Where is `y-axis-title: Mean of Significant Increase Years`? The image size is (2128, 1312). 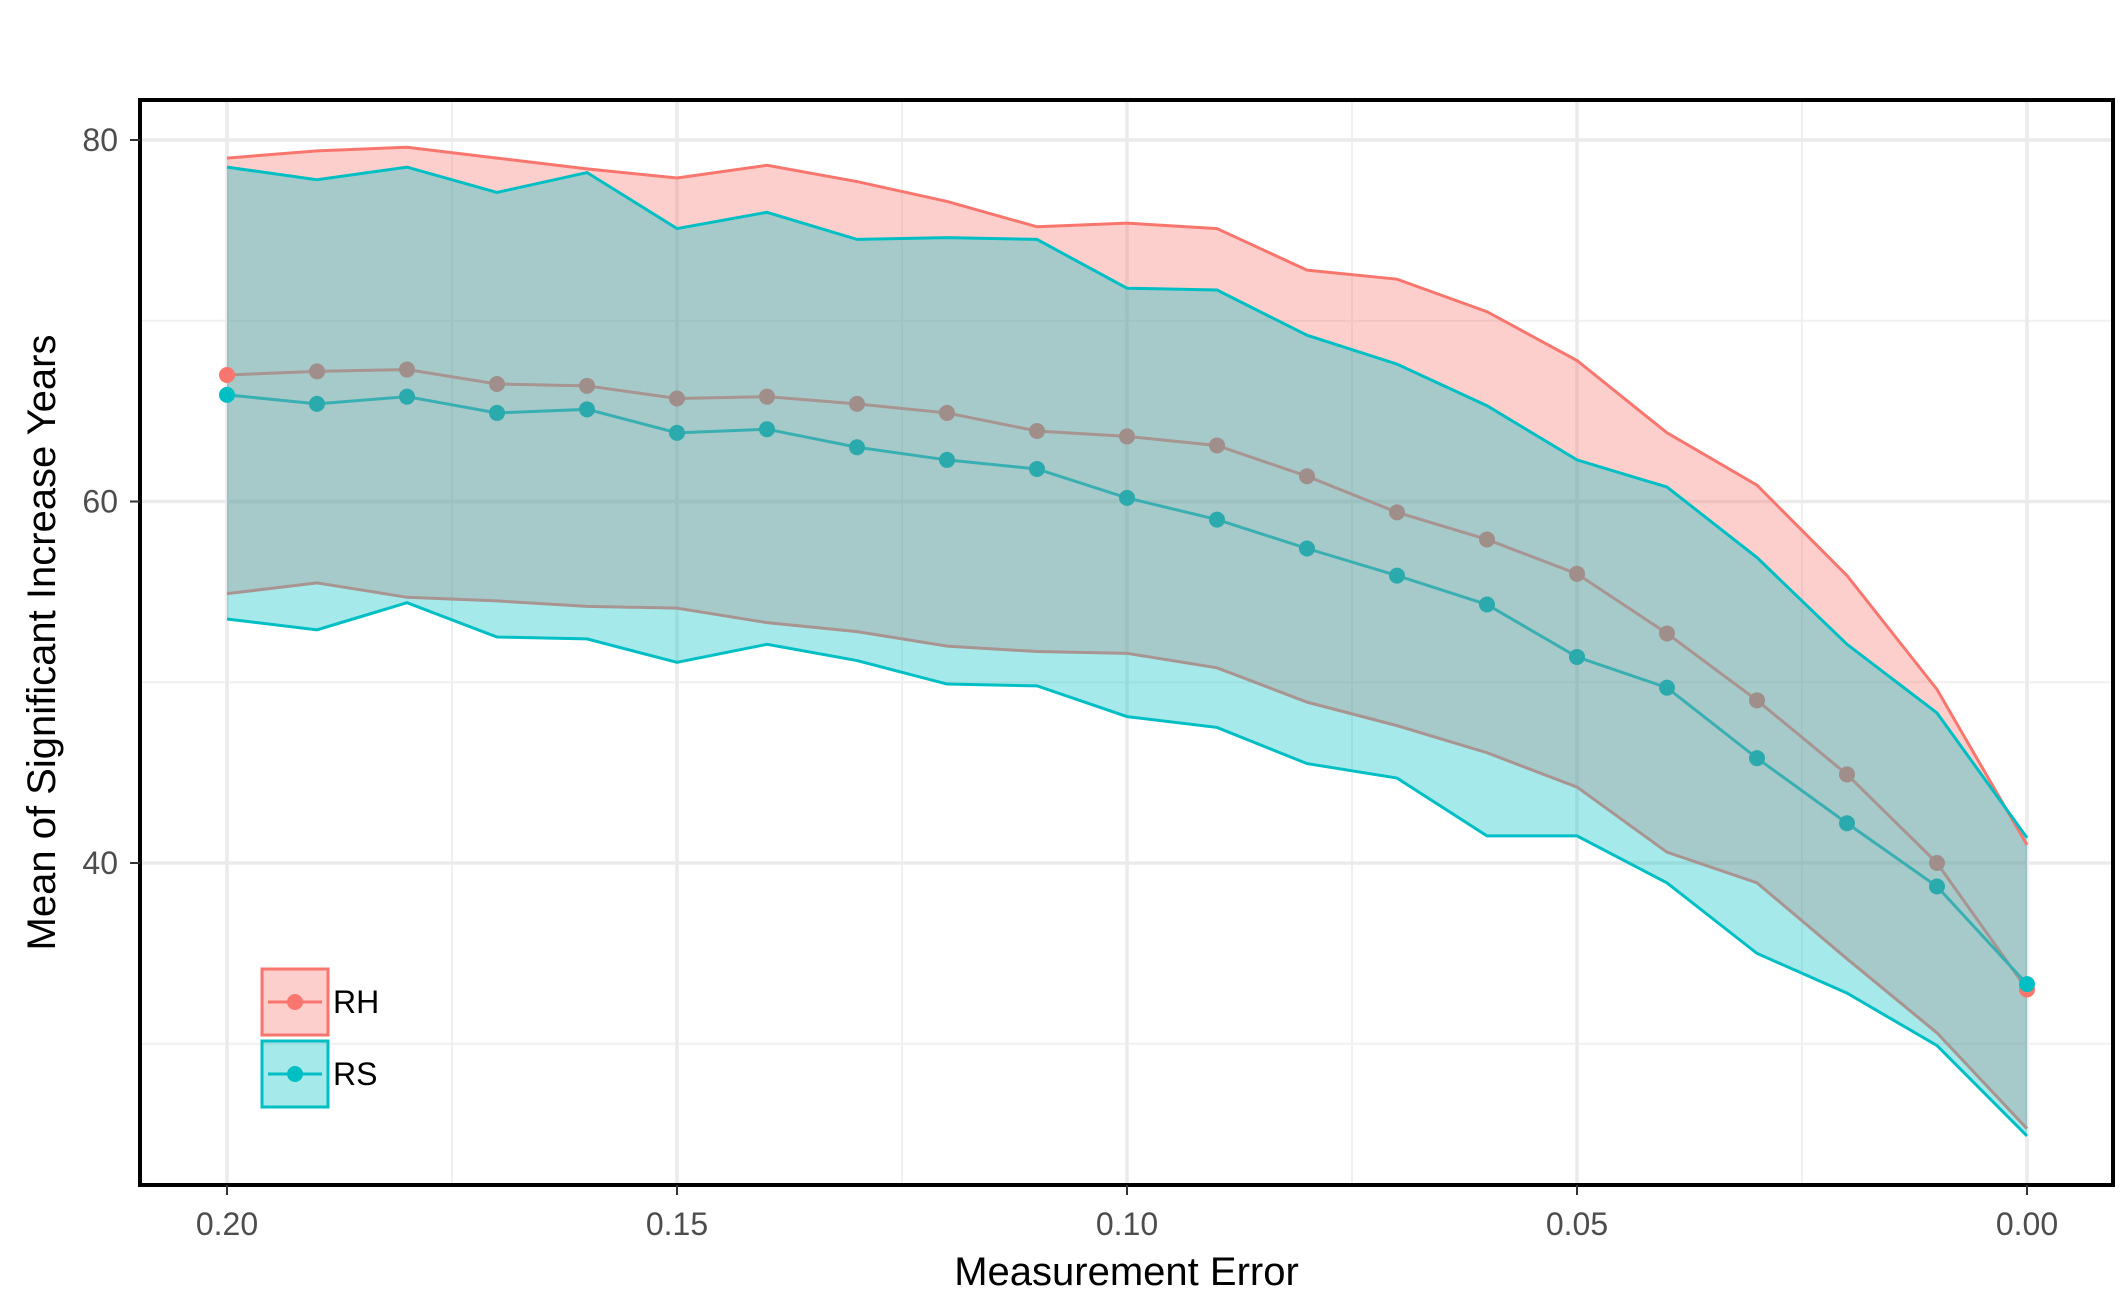
y-axis-title: Mean of Significant Increase Years is located at coordinates (42, 643).